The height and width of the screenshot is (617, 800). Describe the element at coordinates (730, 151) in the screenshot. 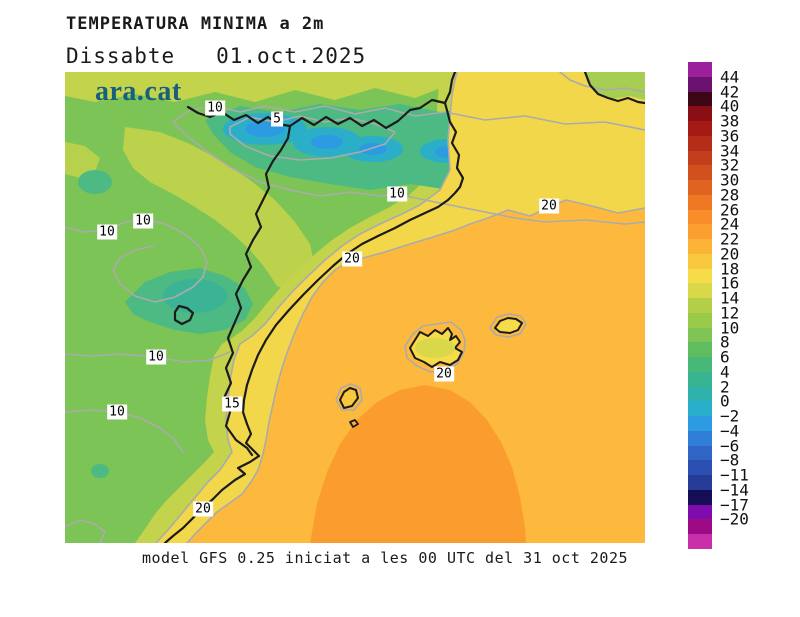

I see `colorbar-tick-label: 34` at that location.